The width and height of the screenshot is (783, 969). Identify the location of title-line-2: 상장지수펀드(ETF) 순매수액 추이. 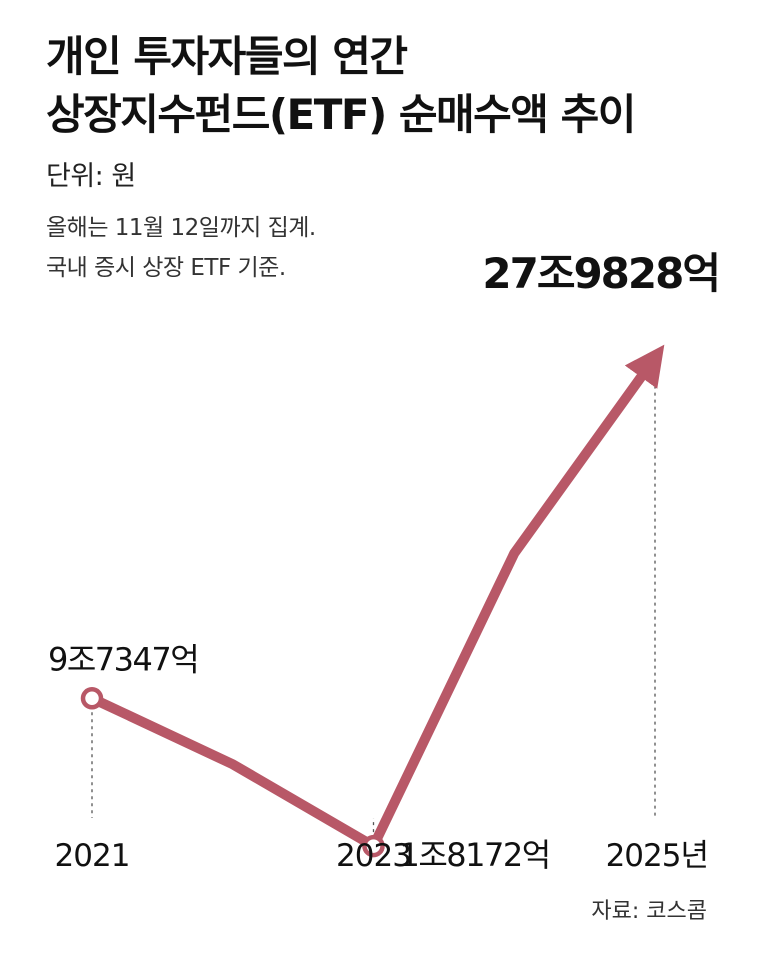
(341, 114).